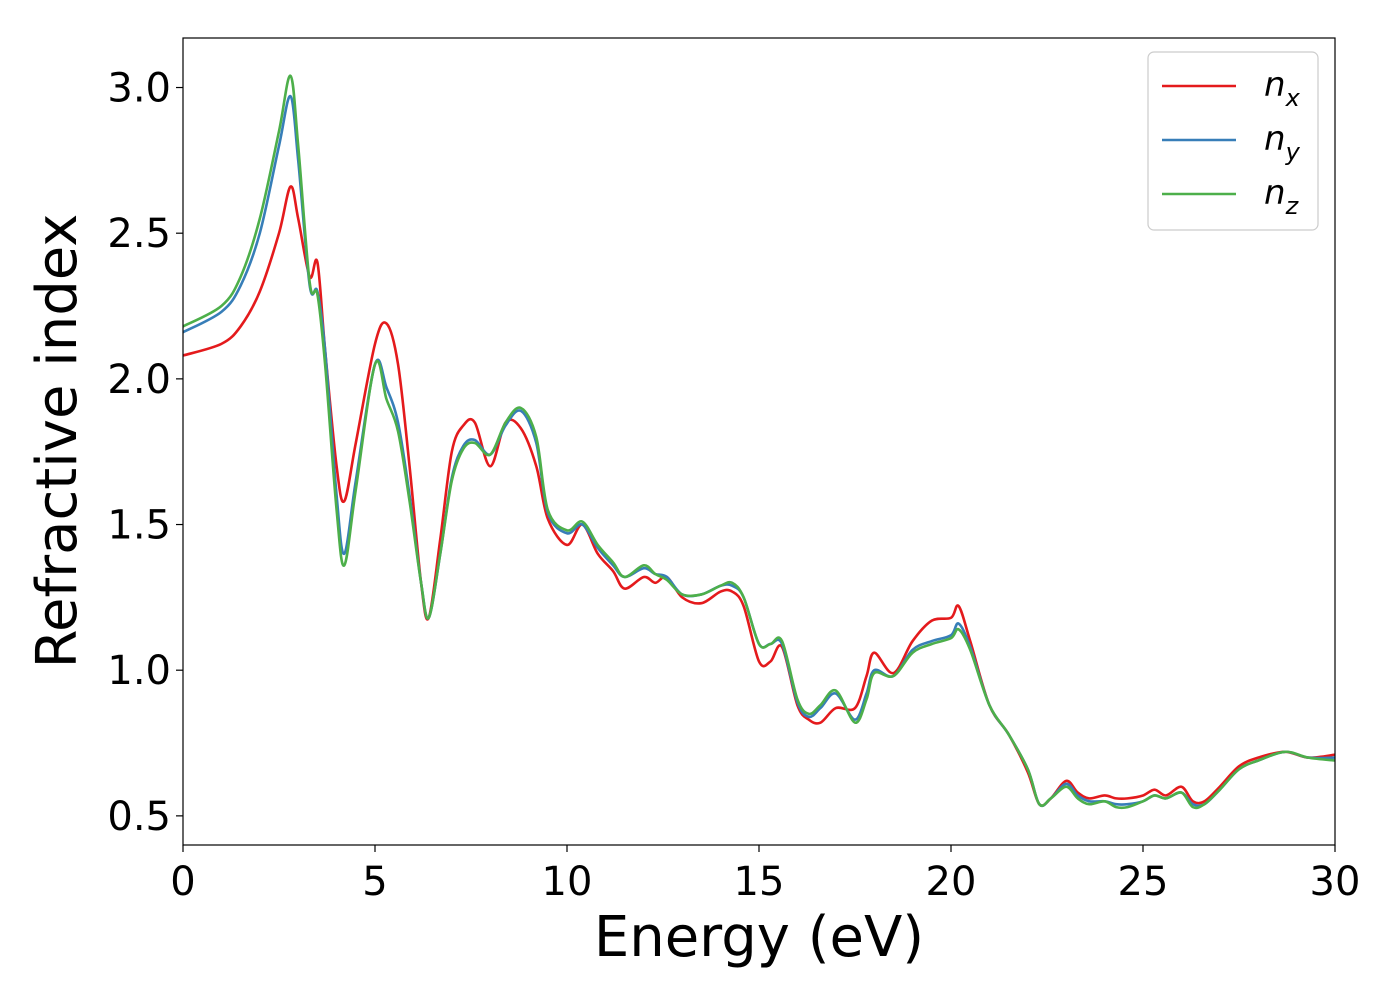 The width and height of the screenshot is (1400, 1004). Describe the element at coordinates (139, 89) in the screenshot. I see `y-tick-label: 3.0` at that location.